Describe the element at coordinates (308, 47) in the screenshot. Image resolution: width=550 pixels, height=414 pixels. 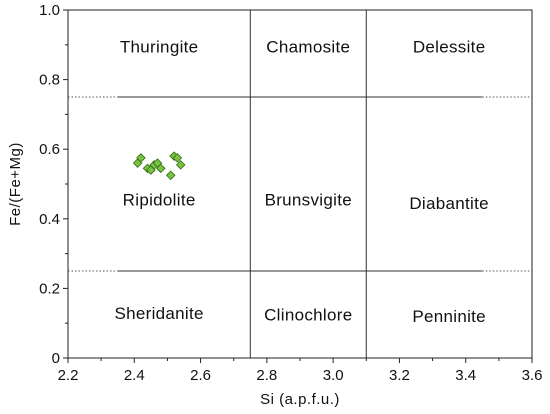
I see `region-label: Chamosite` at that location.